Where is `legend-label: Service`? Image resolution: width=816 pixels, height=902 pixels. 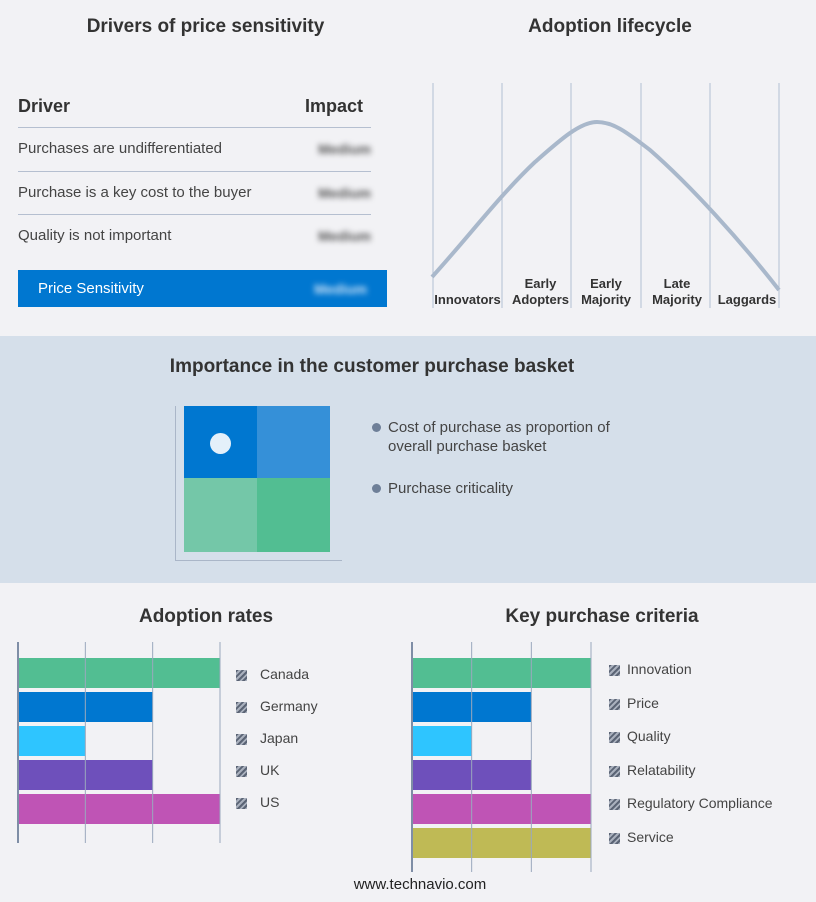
legend-label: Service is located at coordinates (650, 837).